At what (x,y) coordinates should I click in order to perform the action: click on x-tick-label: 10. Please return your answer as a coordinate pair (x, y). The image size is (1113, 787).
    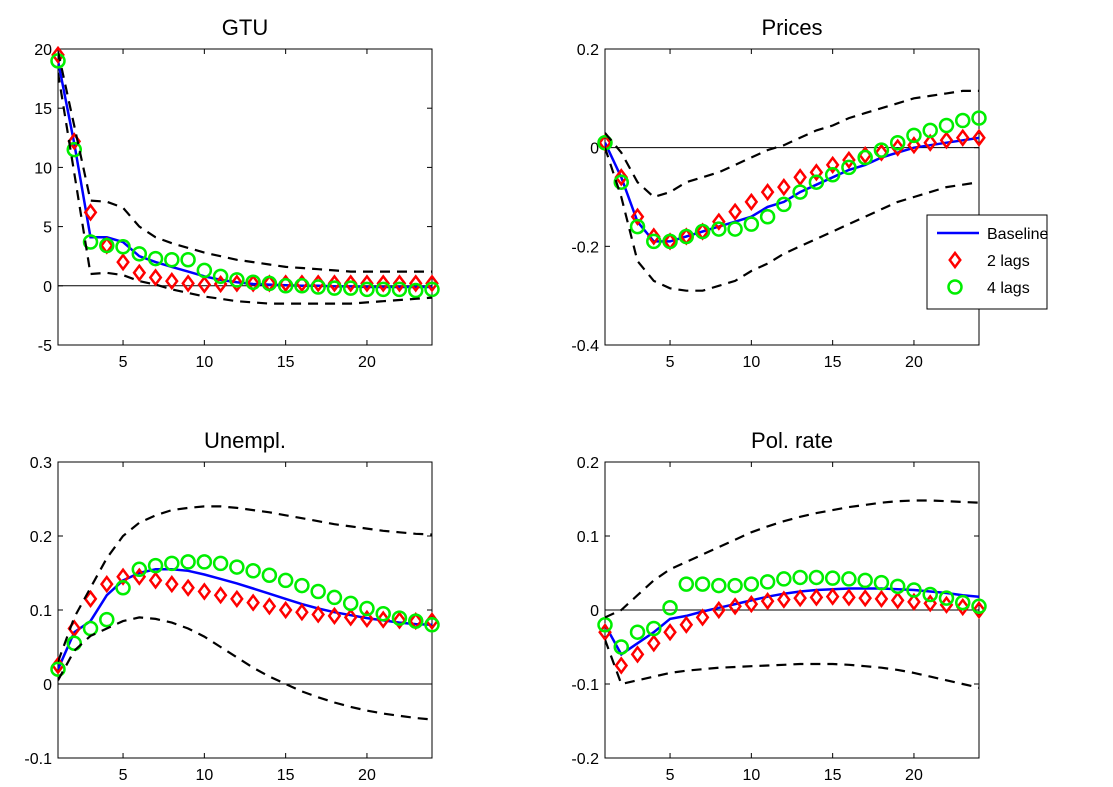
    Looking at the image, I should click on (204, 362).